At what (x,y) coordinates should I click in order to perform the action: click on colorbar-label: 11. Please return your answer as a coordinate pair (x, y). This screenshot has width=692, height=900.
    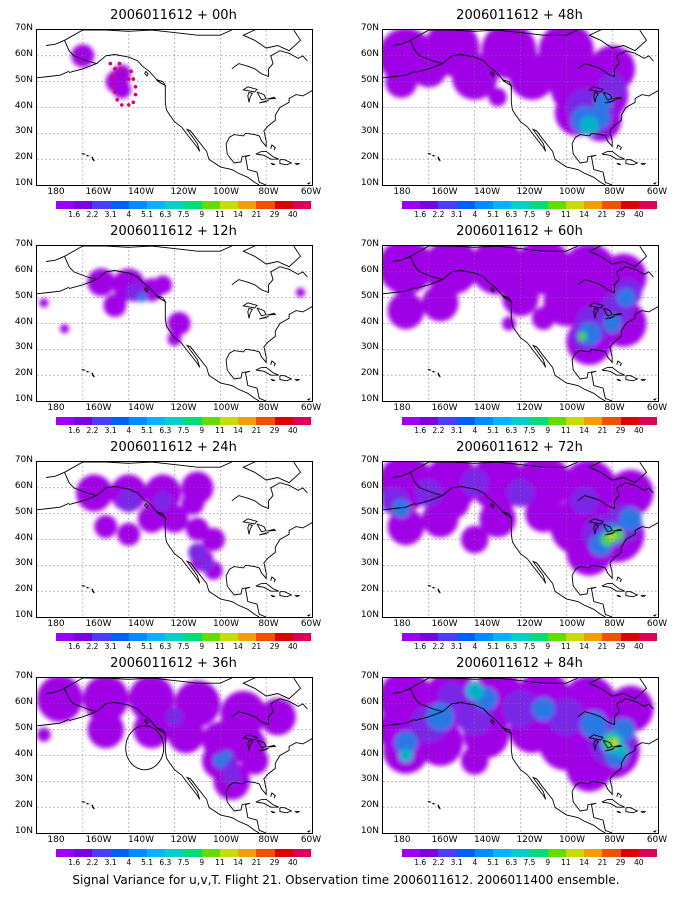
    Looking at the image, I should click on (220, 430).